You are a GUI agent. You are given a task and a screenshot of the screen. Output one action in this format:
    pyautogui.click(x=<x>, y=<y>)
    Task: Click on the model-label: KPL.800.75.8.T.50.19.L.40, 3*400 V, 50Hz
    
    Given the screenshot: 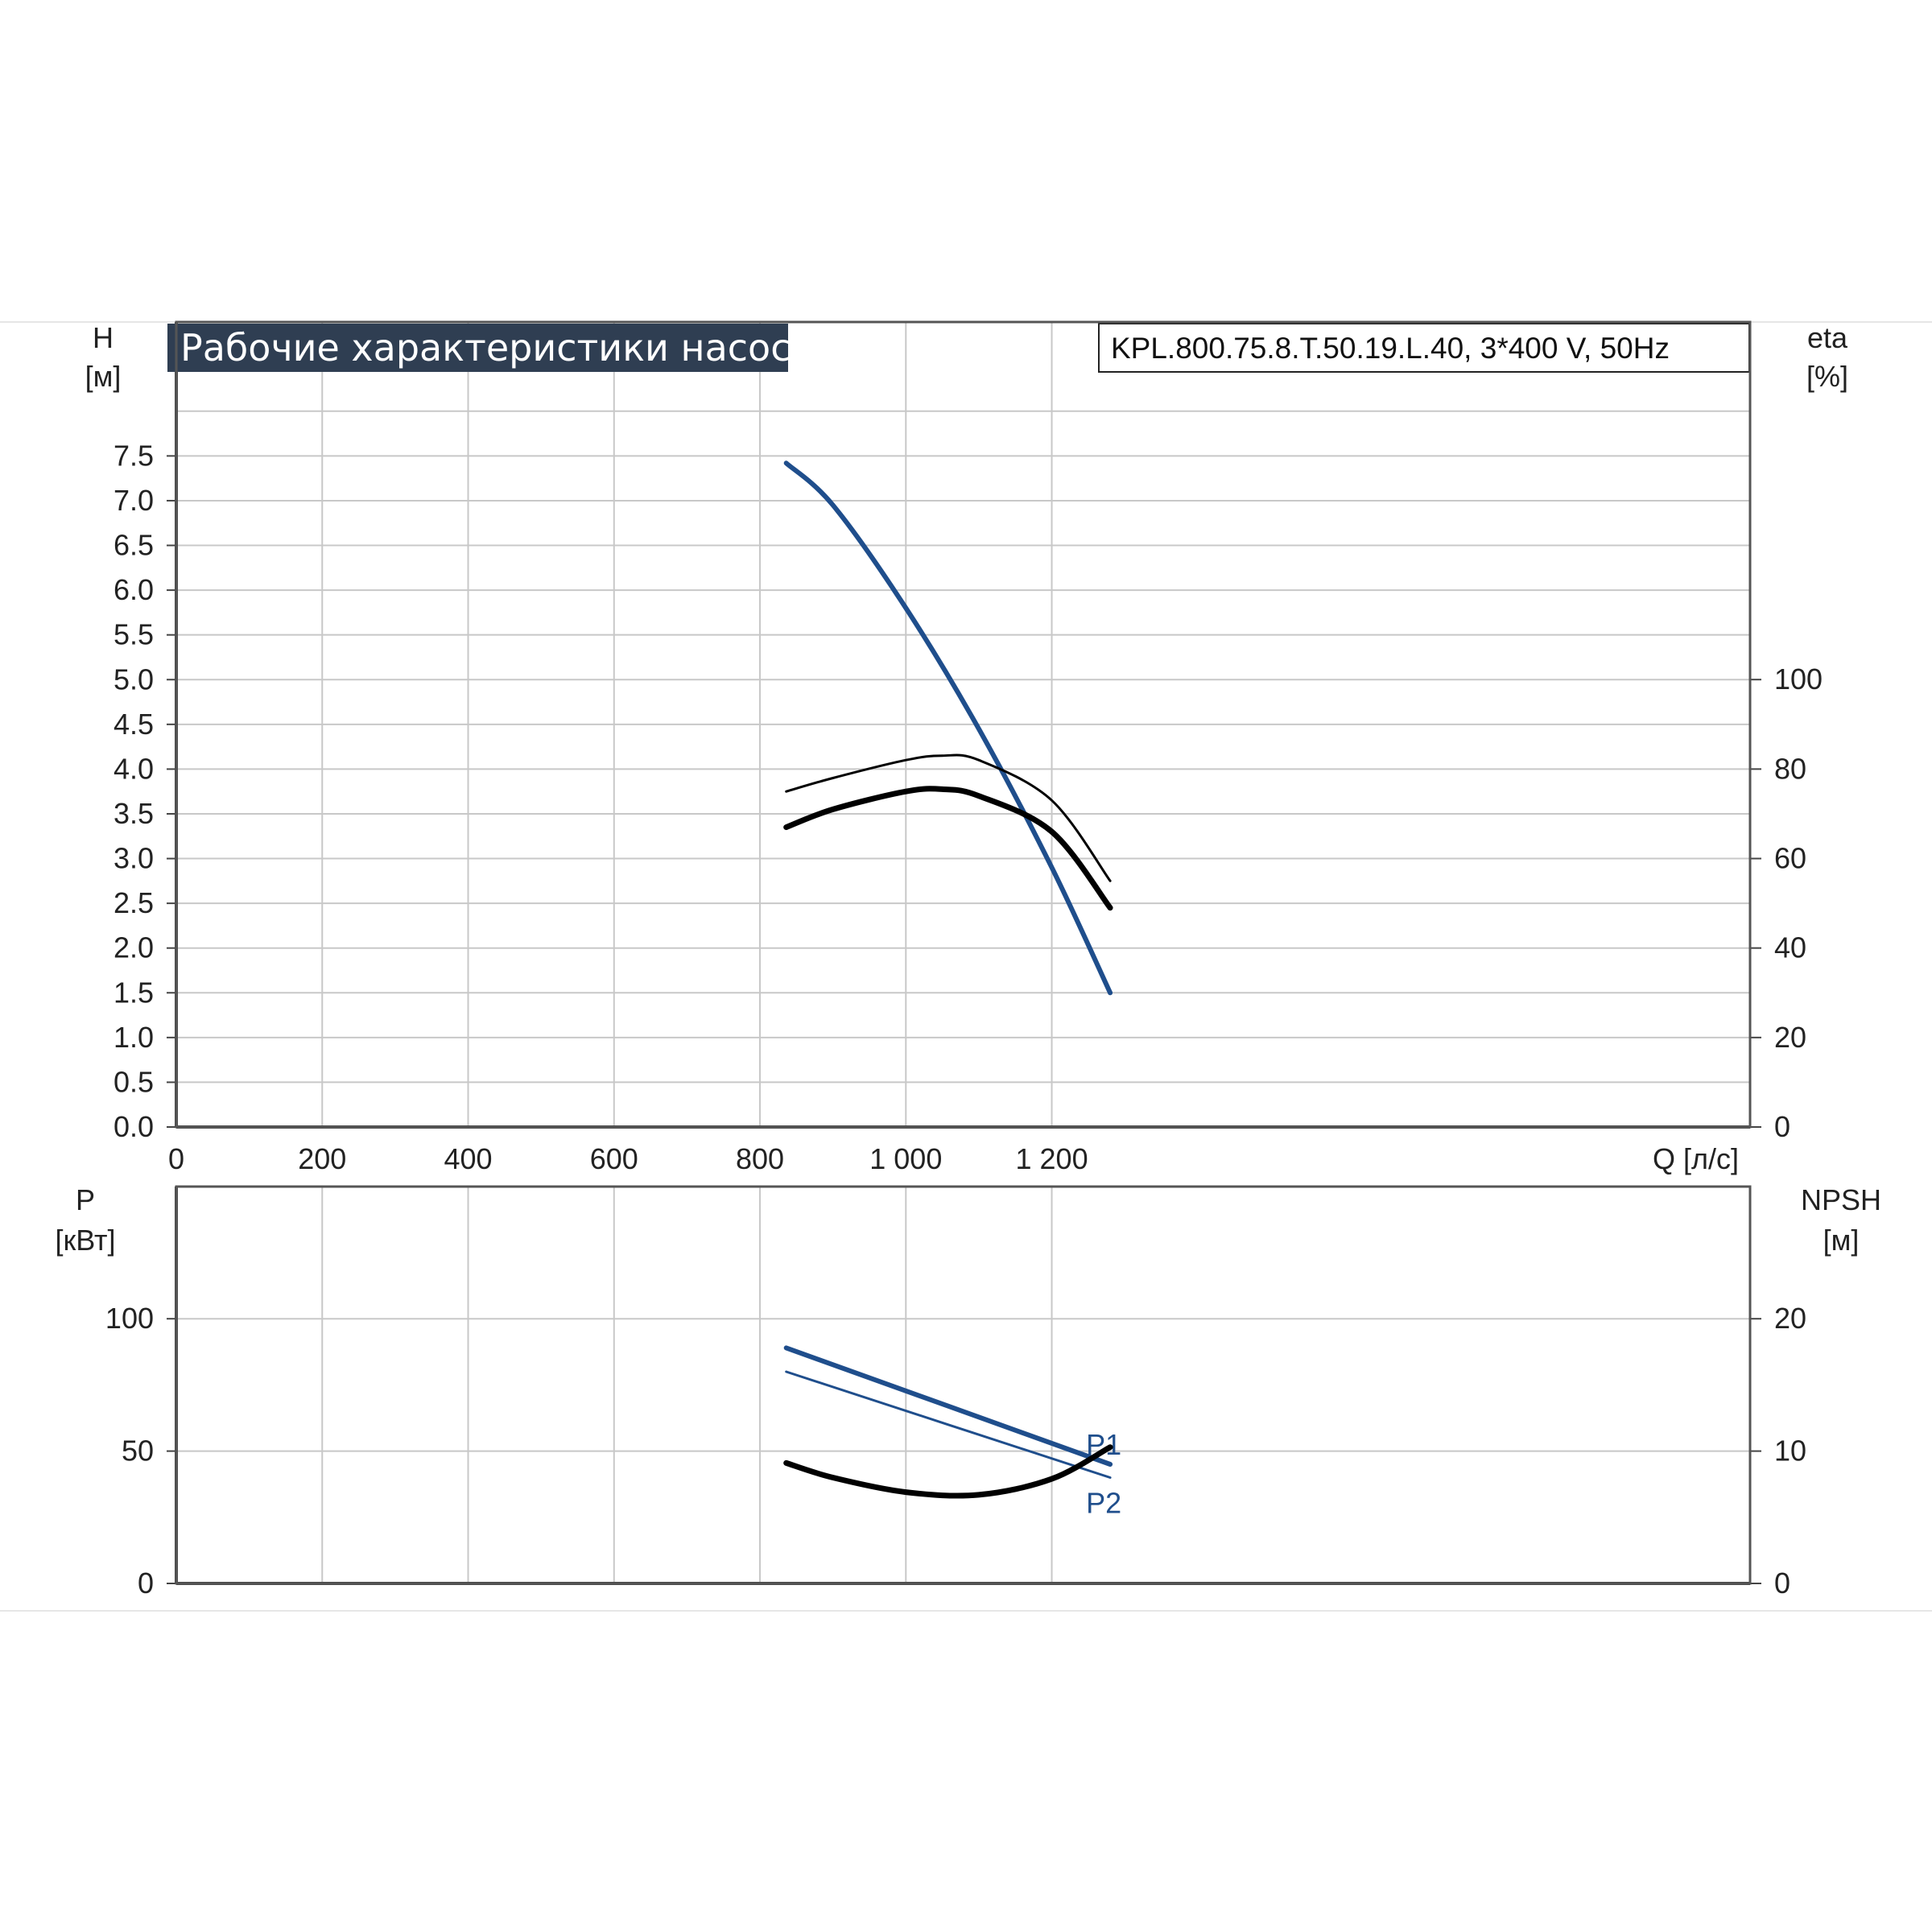 What is the action you would take?
    pyautogui.click(x=1390, y=348)
    